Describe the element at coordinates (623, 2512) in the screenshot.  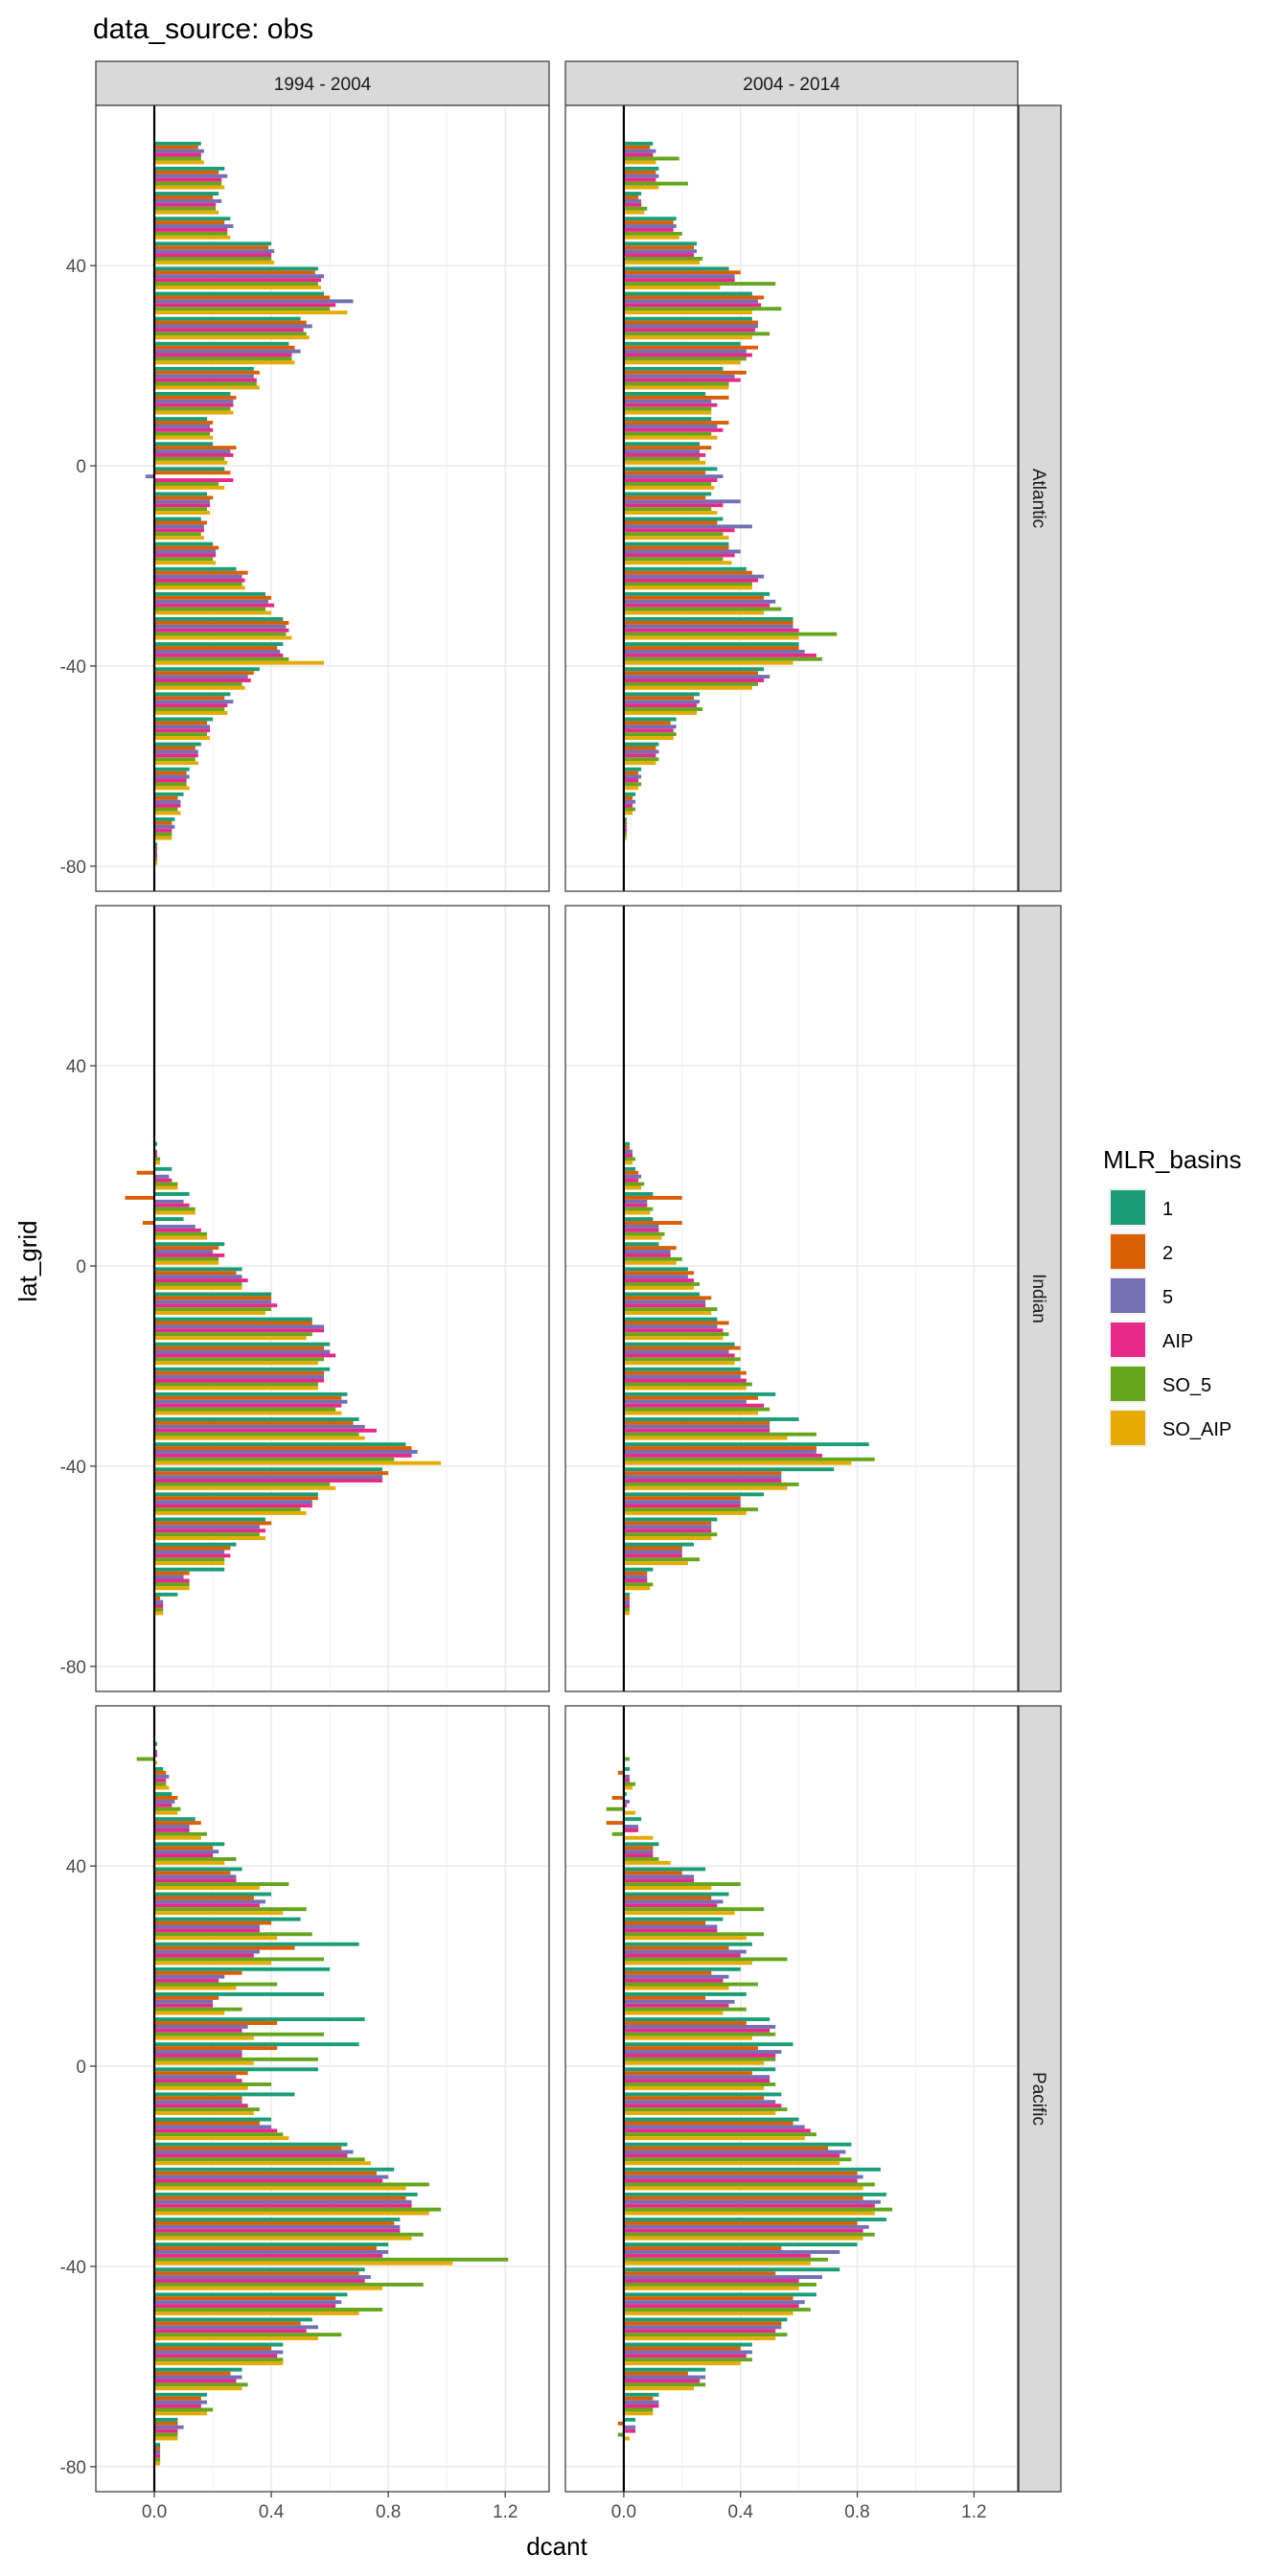
I see `x-tick-label: 0.0` at that location.